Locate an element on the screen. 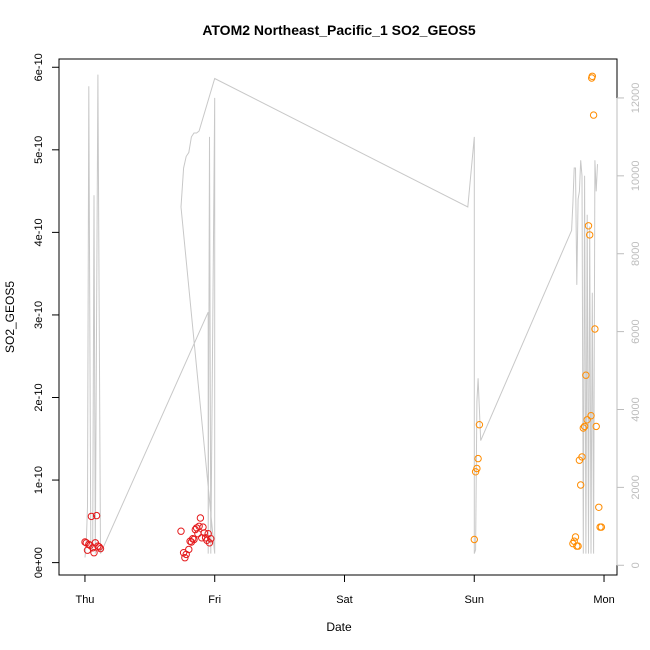 The image size is (650, 650). right-tick-label: 4000 is located at coordinates (636, 409).